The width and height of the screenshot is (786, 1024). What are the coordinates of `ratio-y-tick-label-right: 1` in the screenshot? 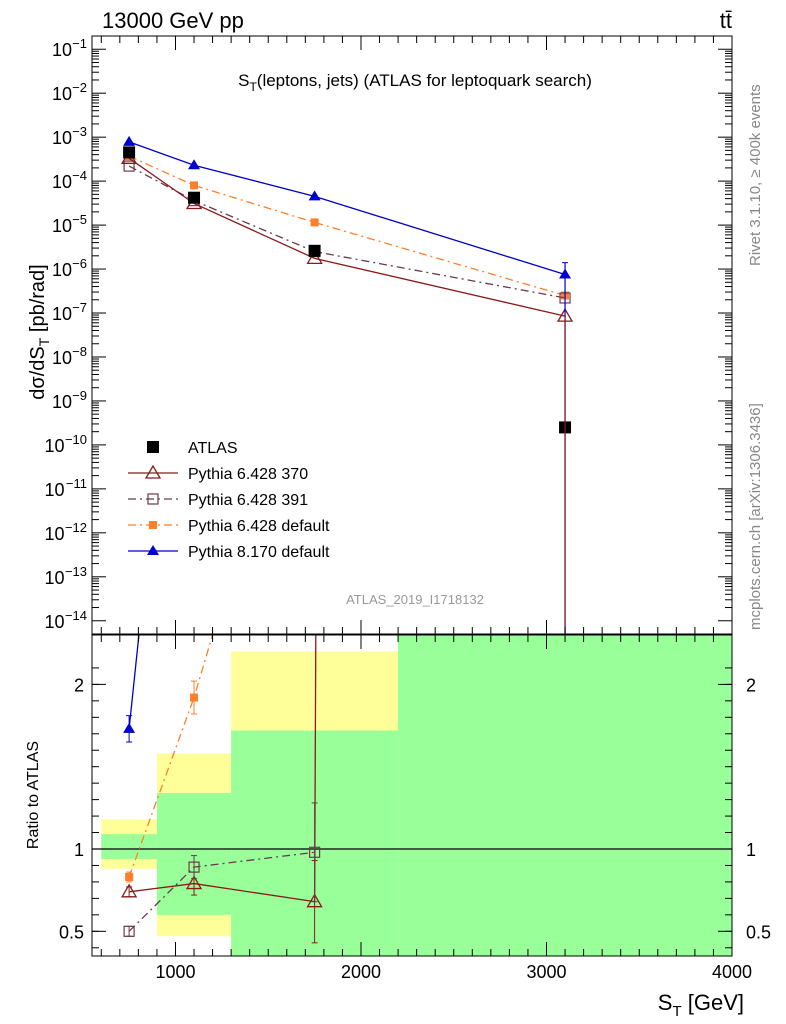 It's located at (751, 850).